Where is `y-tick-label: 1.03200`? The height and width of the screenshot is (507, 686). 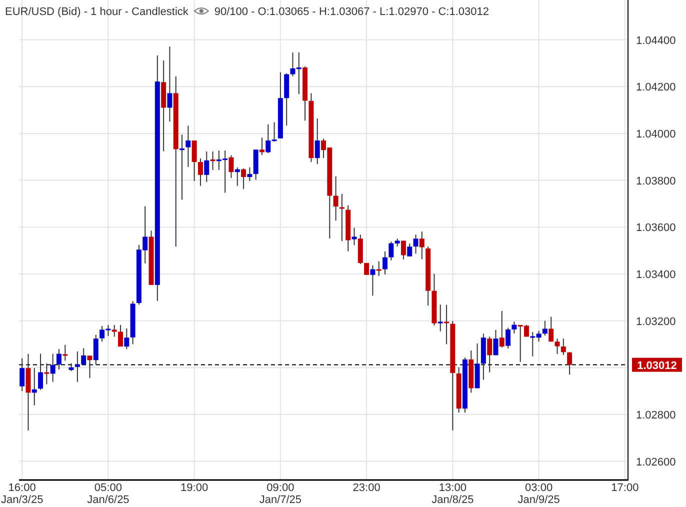
y-tick-label: 1.03200 is located at coordinates (656, 322).